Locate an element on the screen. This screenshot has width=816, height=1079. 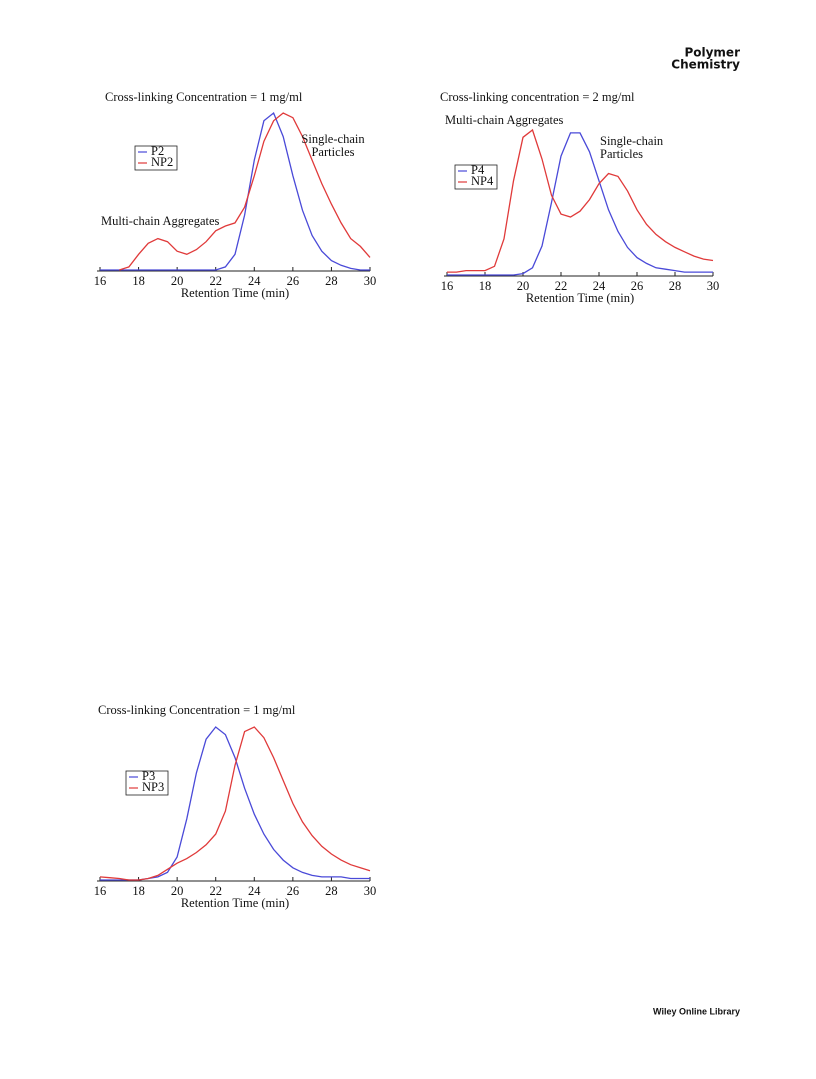
legend-label: P3 is located at coordinates (148, 776).